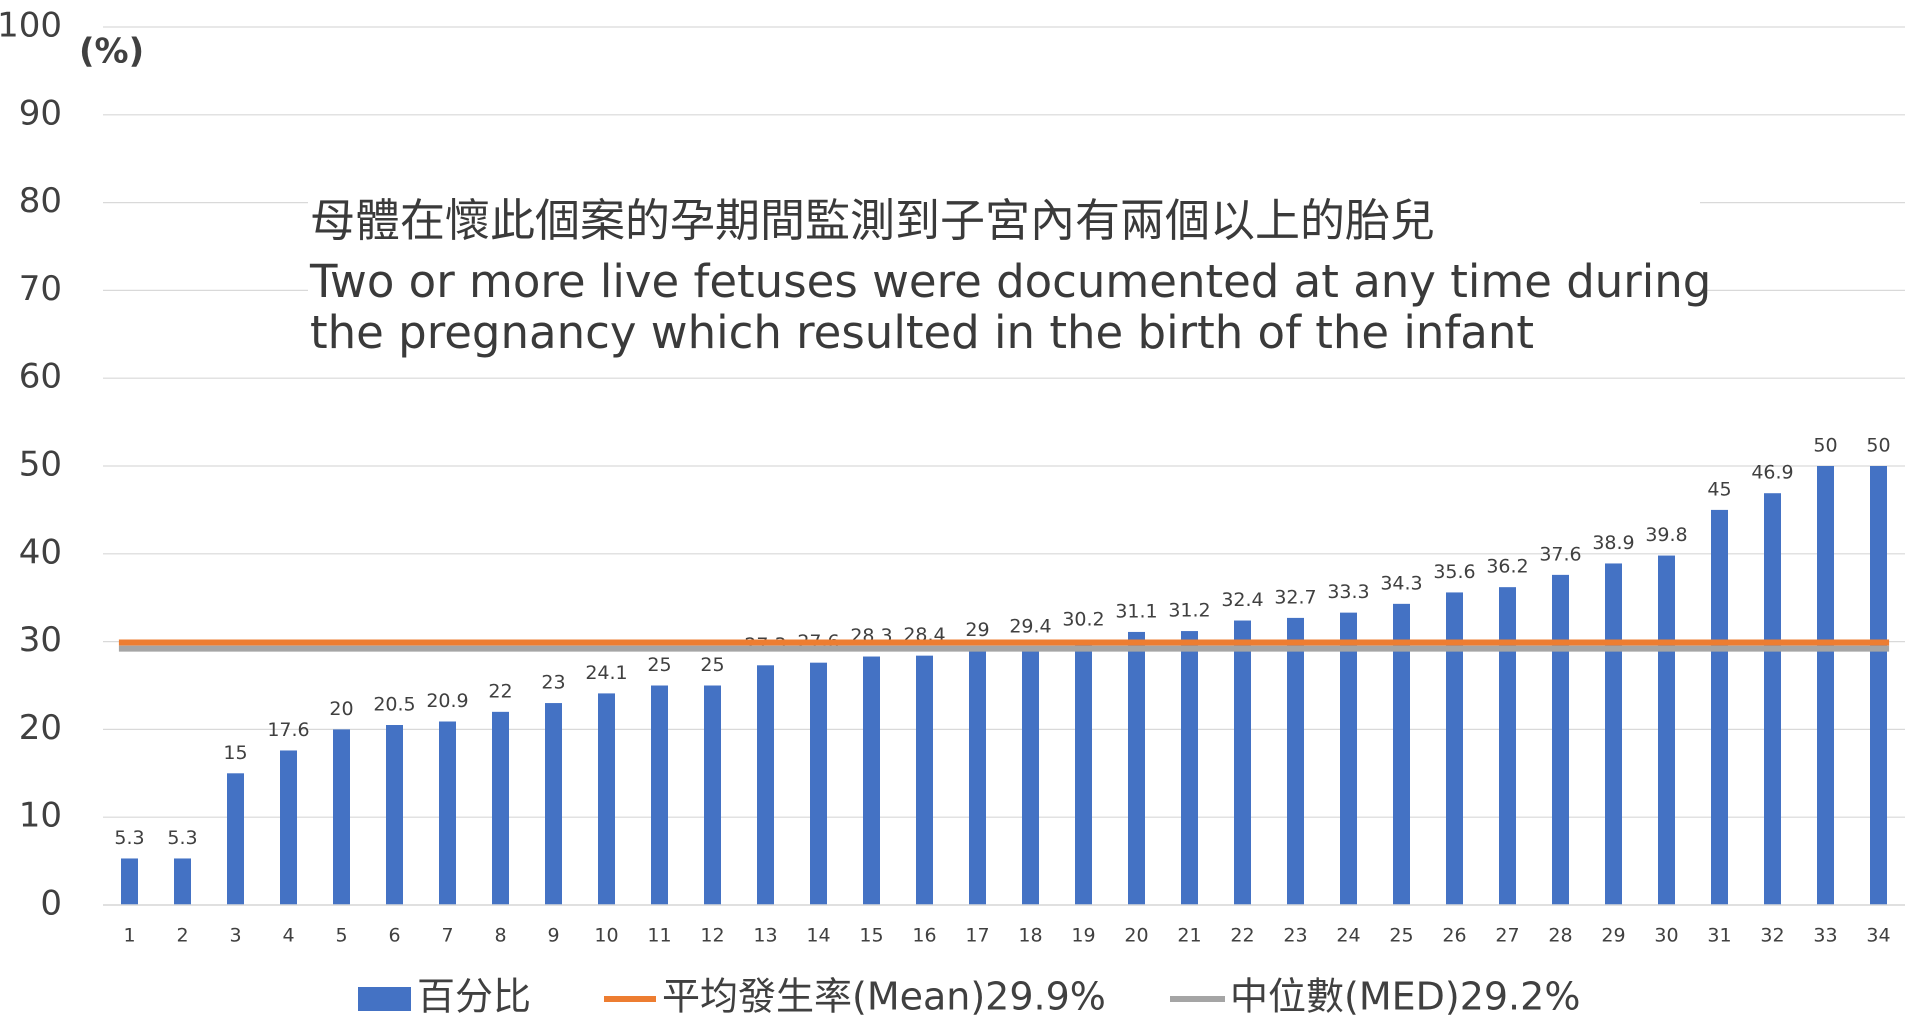 The height and width of the screenshot is (1020, 1905). What do you see at coordinates (1613, 543) in the screenshot?
I see `data-label: 38.9` at bounding box center [1613, 543].